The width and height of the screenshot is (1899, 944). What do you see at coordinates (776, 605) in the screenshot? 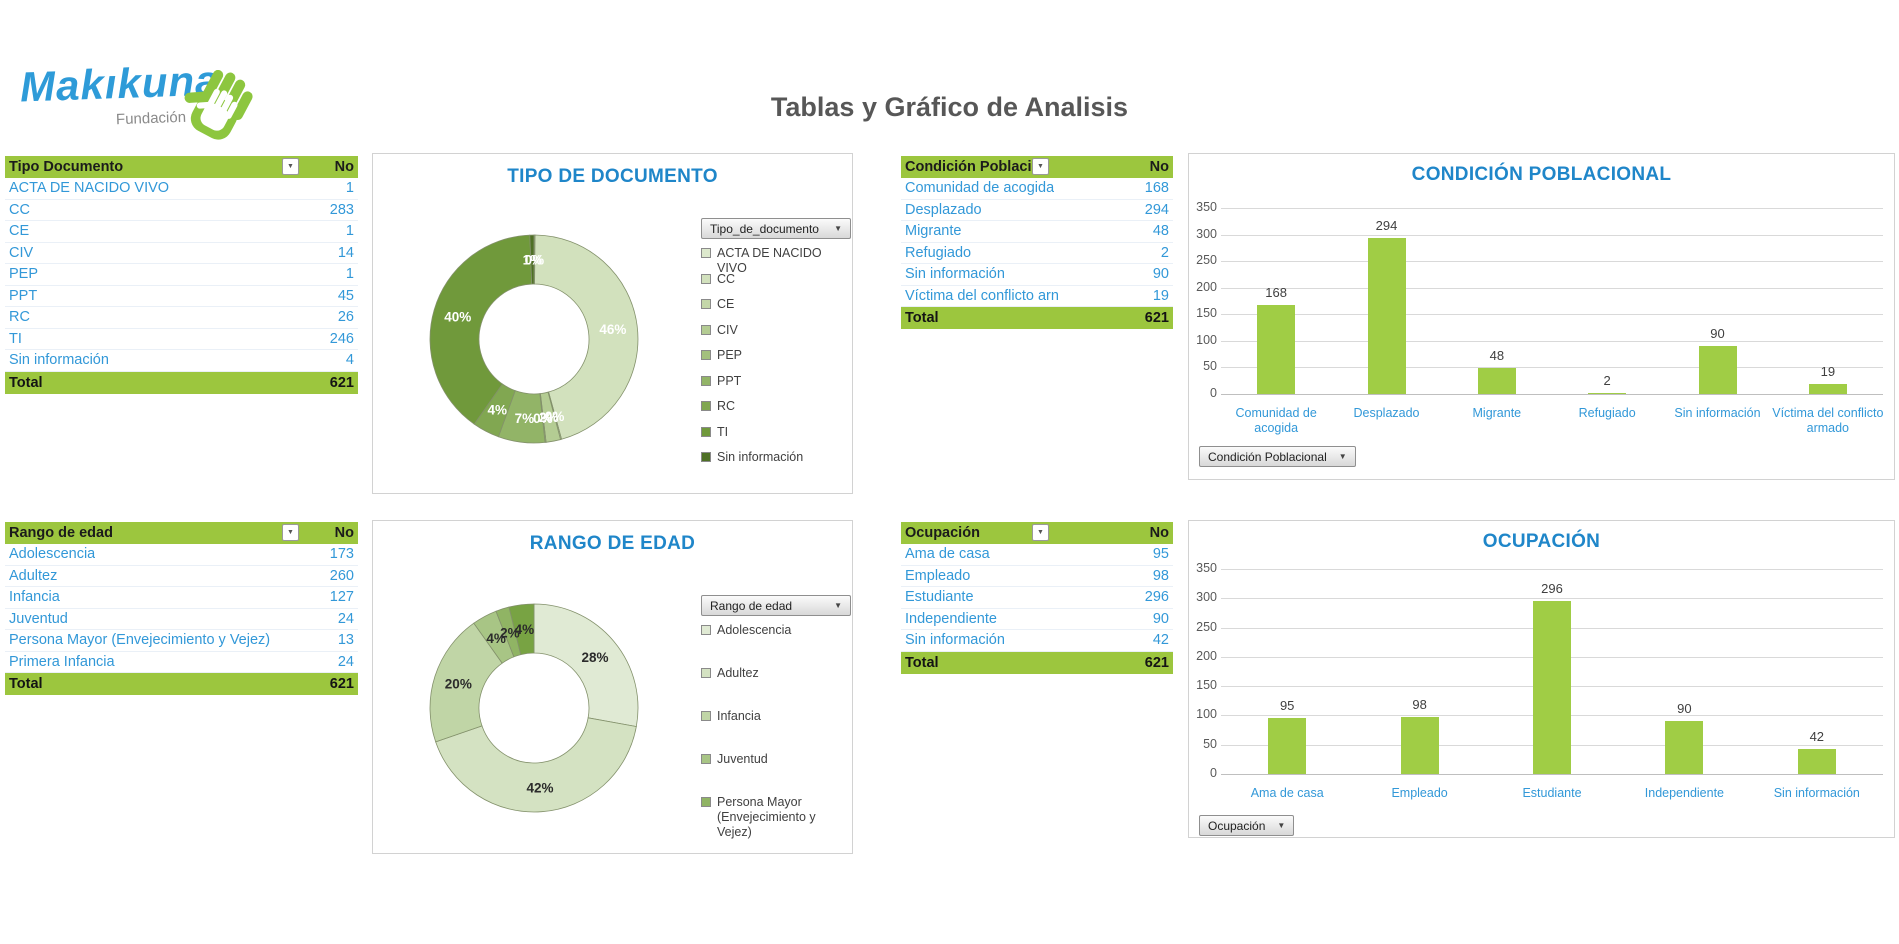
I see `pivot-filter-button: Rango de edad ▼` at bounding box center [776, 605].